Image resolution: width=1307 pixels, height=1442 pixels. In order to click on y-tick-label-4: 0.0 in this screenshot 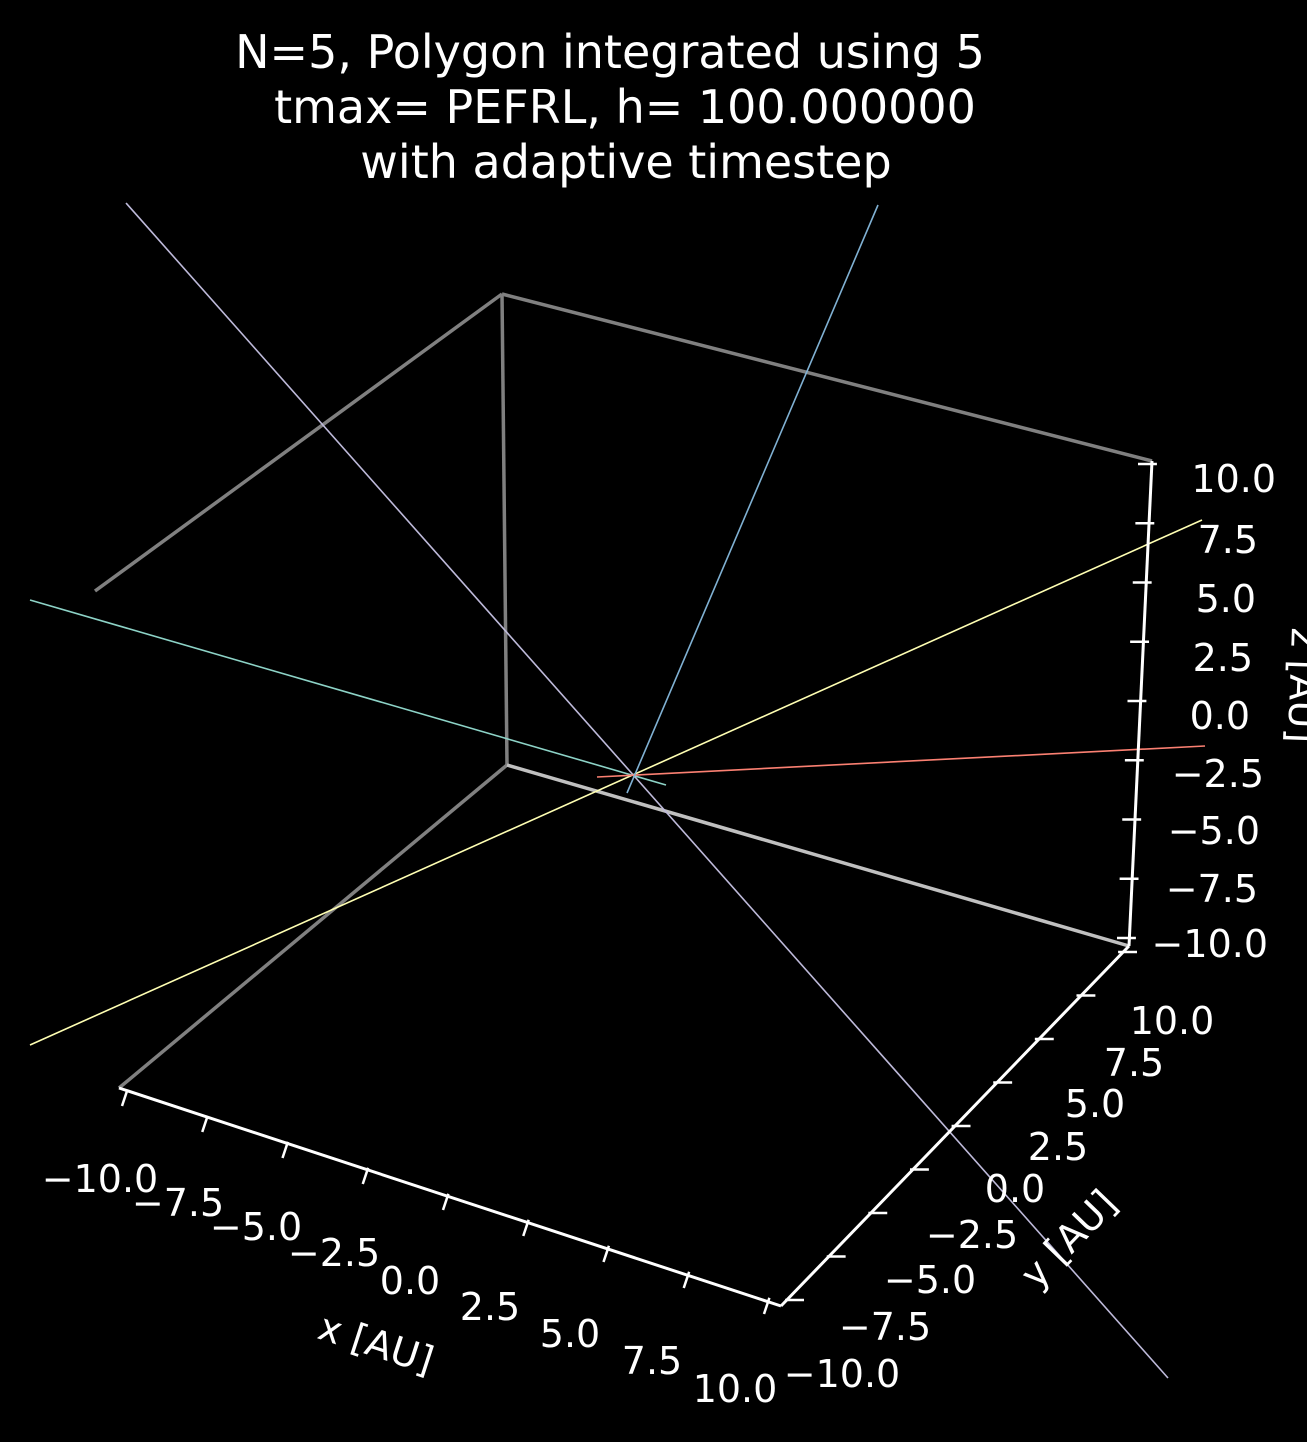, I will do `click(1015, 1189)`.